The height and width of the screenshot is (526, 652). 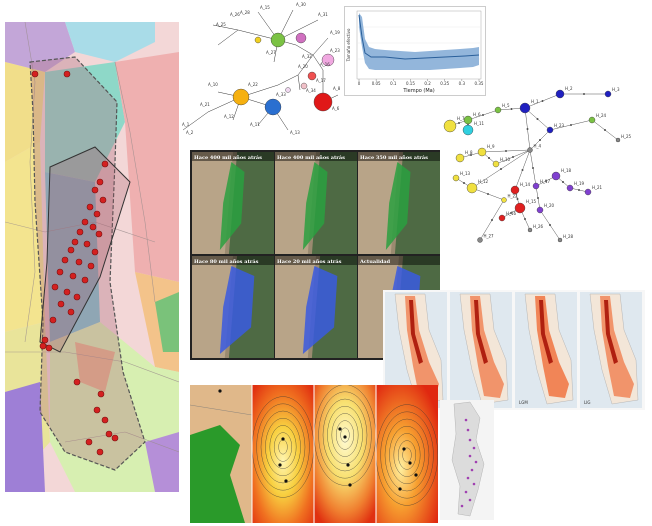 What do you see at coordinates (265, 7) in the screenshot?
I see `haplotype-label: A_15` at bounding box center [265, 7].